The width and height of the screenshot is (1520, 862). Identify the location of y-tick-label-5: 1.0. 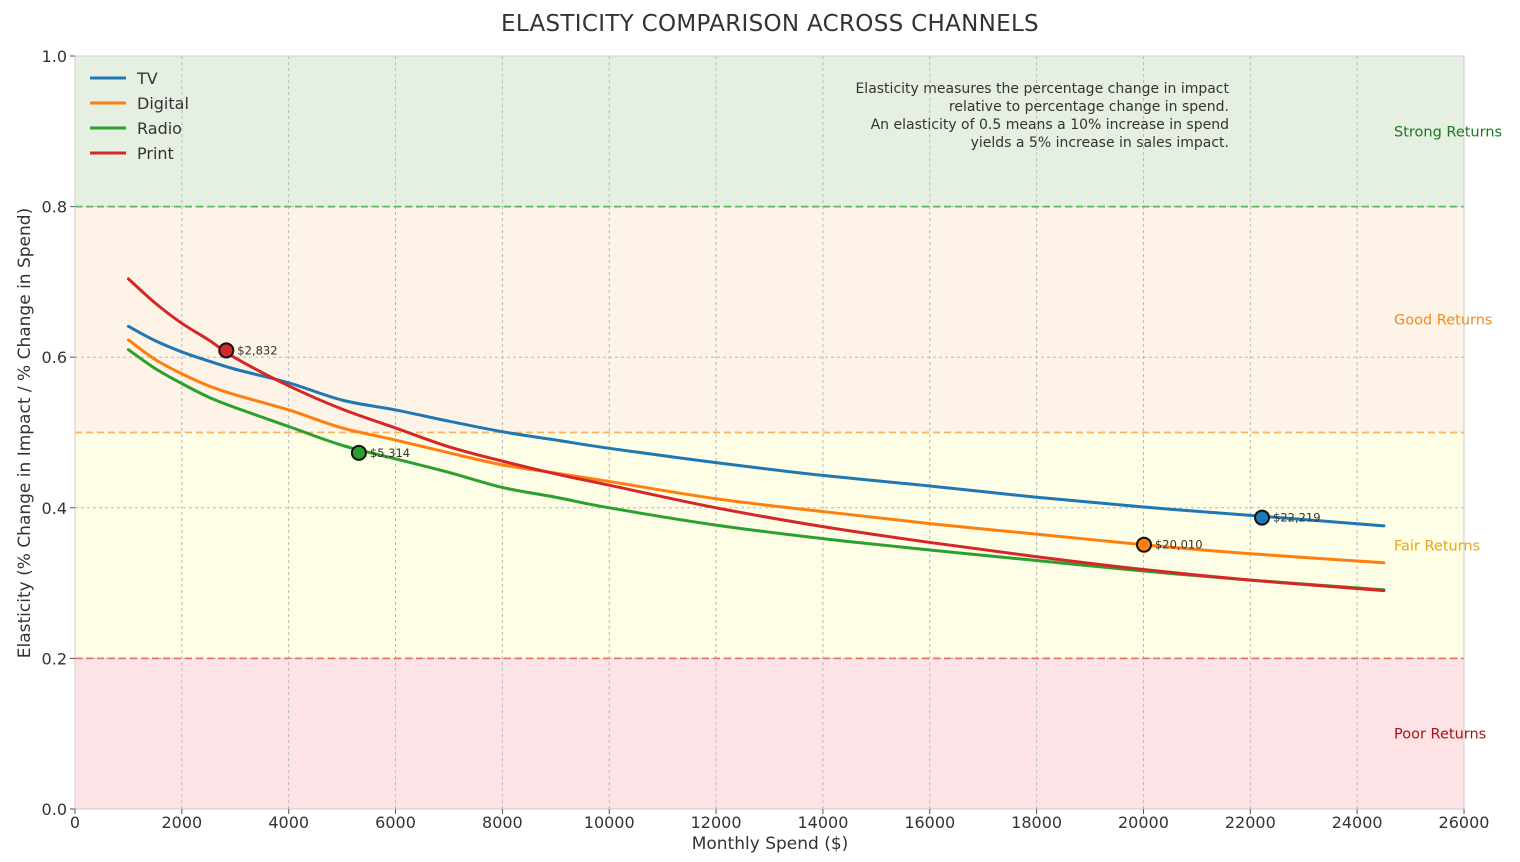
(54, 56).